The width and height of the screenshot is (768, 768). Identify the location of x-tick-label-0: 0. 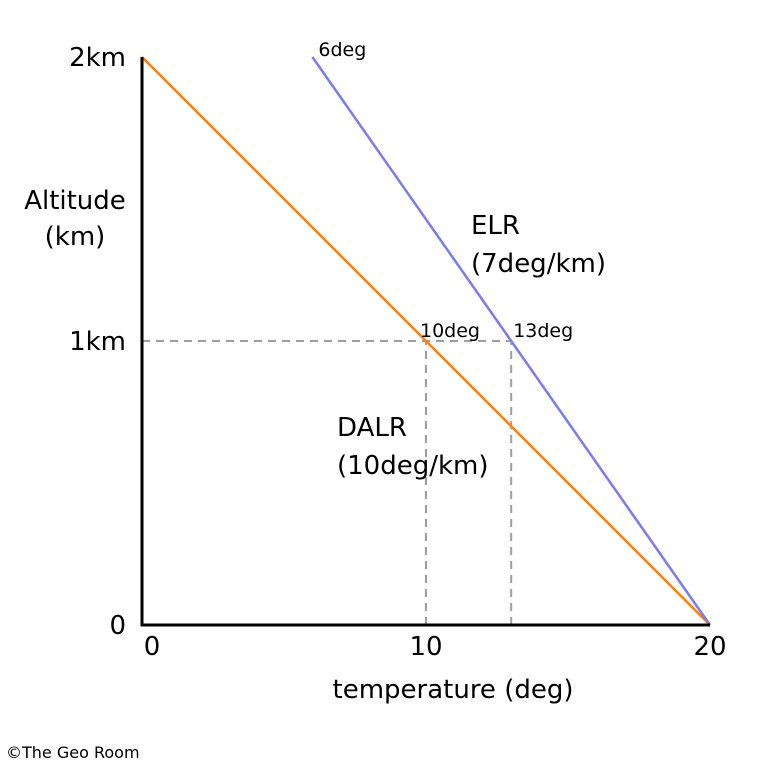
(152, 647).